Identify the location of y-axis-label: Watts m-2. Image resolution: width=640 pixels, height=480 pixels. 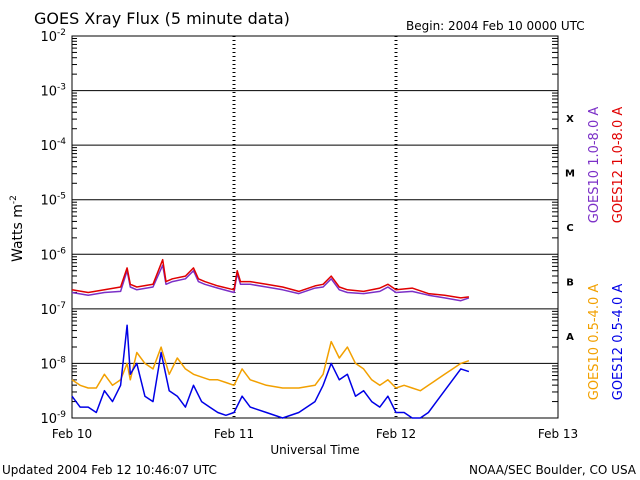
(17, 228).